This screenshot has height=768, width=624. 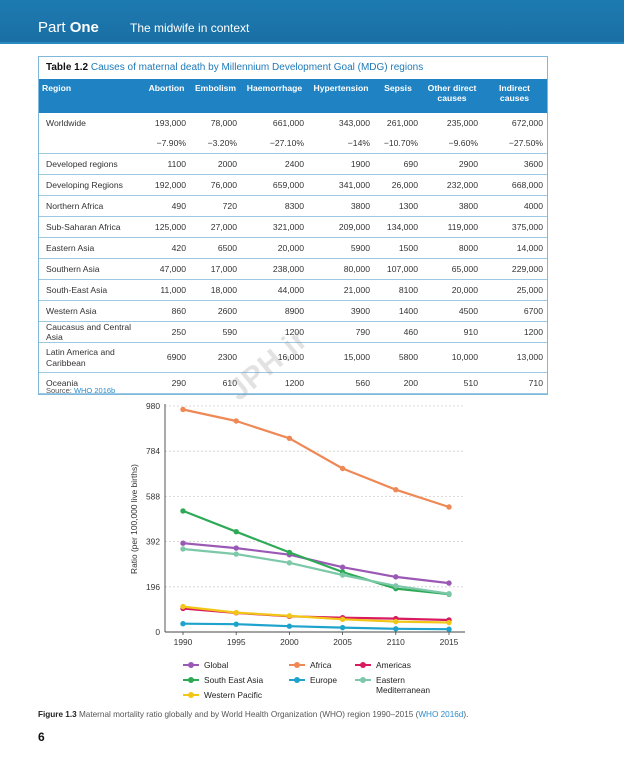 What do you see at coordinates (452, 206) in the screenshot?
I see `value-cell: 3800` at bounding box center [452, 206].